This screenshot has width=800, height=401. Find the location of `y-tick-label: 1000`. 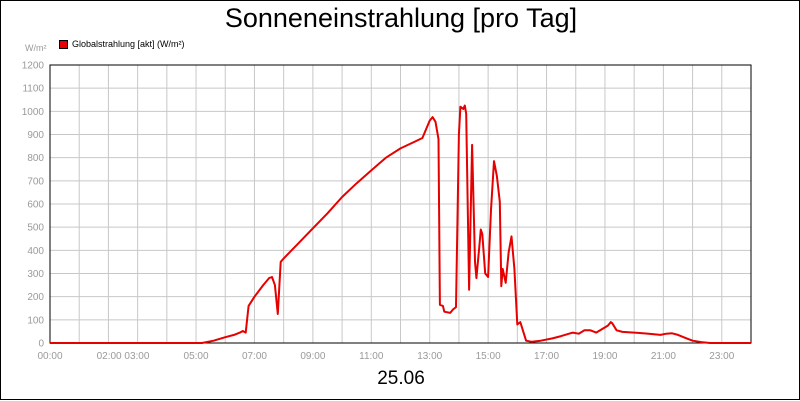

y-tick-label: 1000 is located at coordinates (33, 112).